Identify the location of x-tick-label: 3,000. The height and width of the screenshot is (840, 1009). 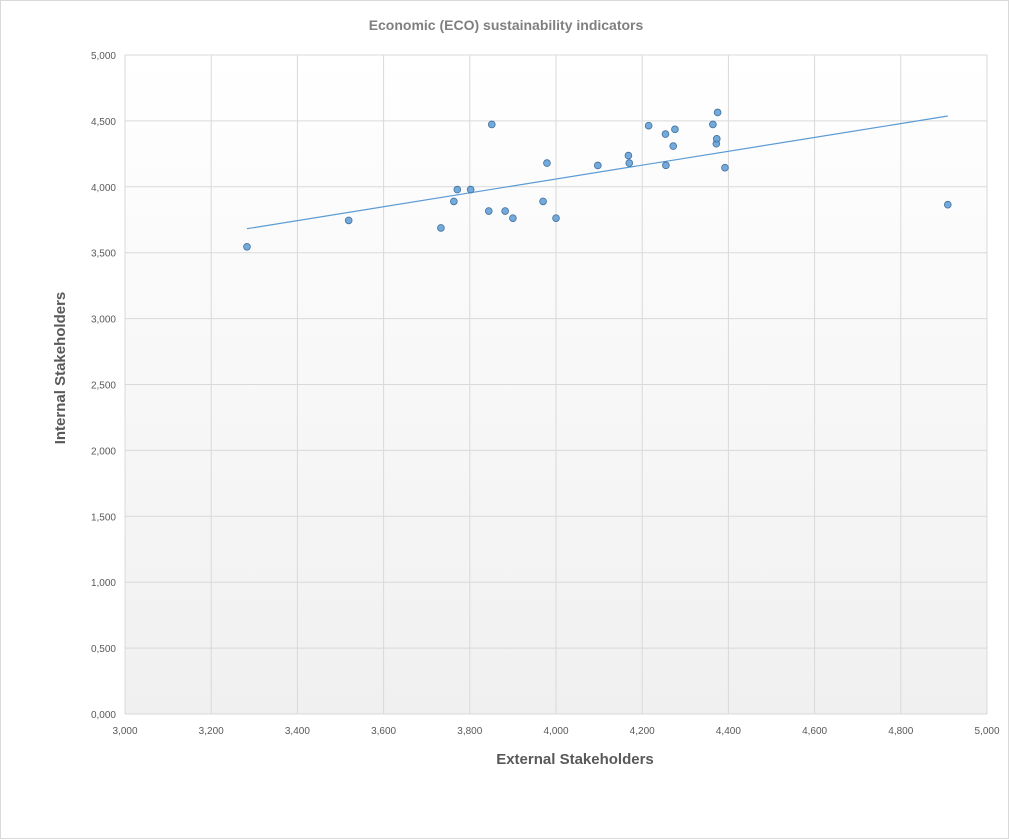
(124, 731).